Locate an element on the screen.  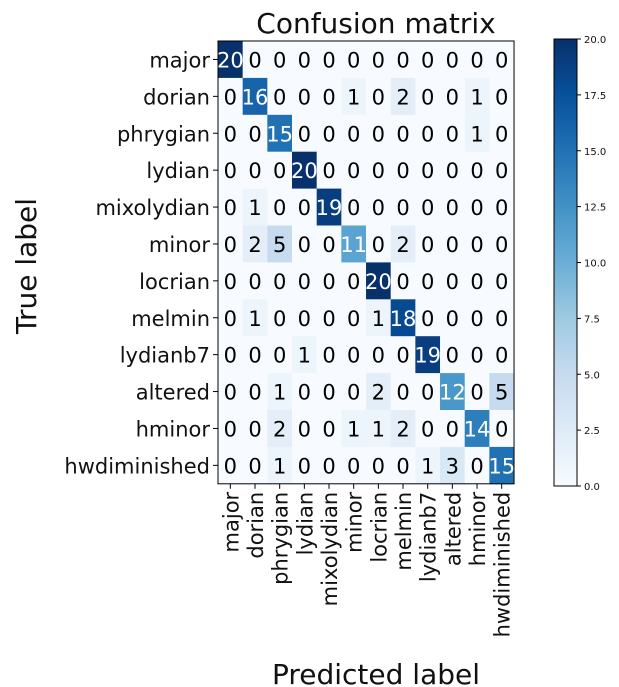
cell-value-label: 19 is located at coordinates (329, 208).